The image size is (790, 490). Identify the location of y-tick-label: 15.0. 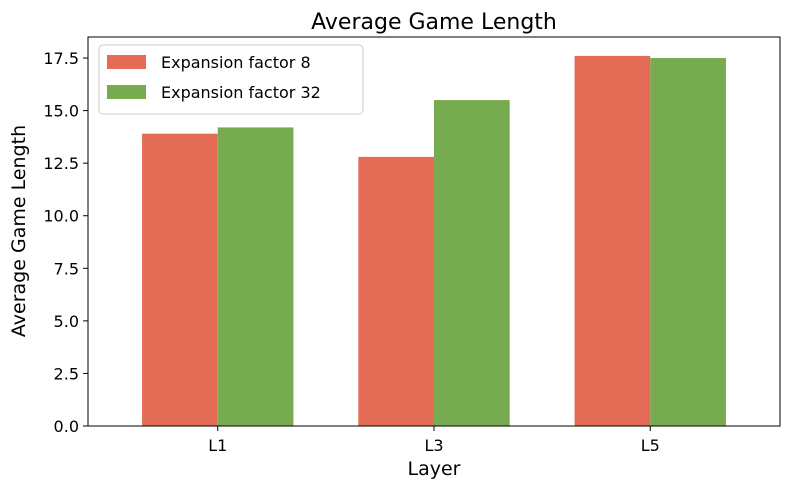
(61, 111).